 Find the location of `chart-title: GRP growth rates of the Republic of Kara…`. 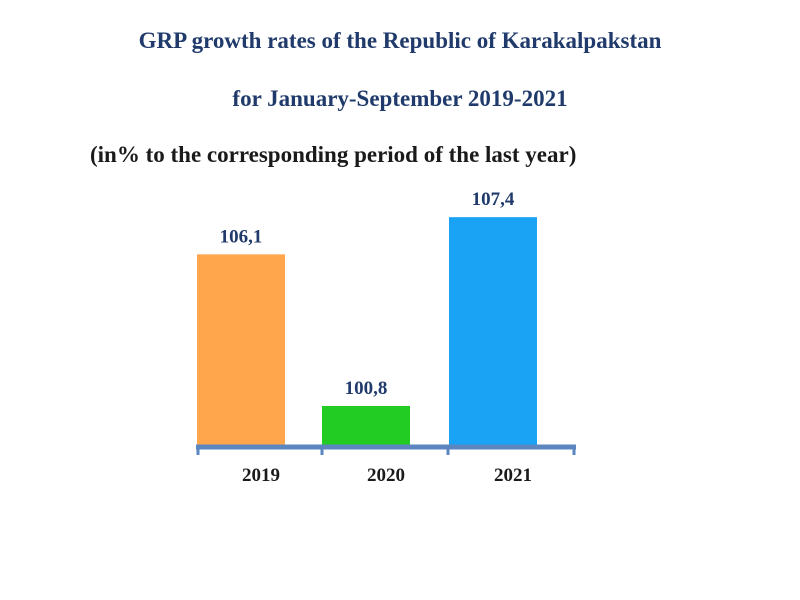

chart-title: GRP growth rates of the Republic of Kara… is located at coordinates (400, 40).